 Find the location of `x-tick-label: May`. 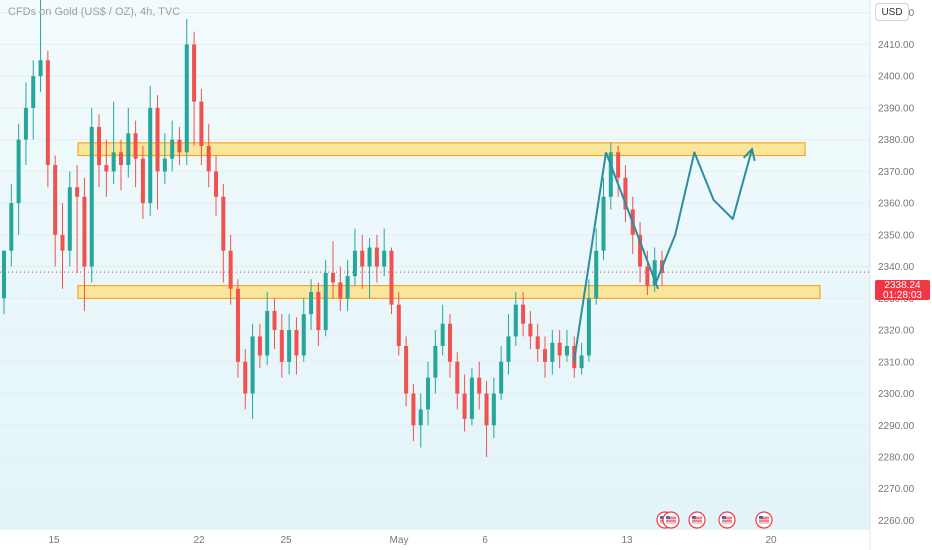

x-tick-label: May is located at coordinates (399, 540).